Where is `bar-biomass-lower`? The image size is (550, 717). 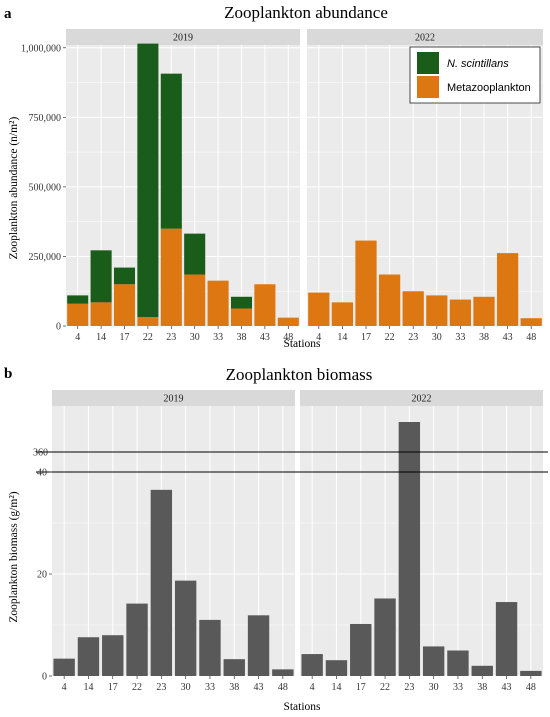
bar-biomass-lower is located at coordinates (409, 574).